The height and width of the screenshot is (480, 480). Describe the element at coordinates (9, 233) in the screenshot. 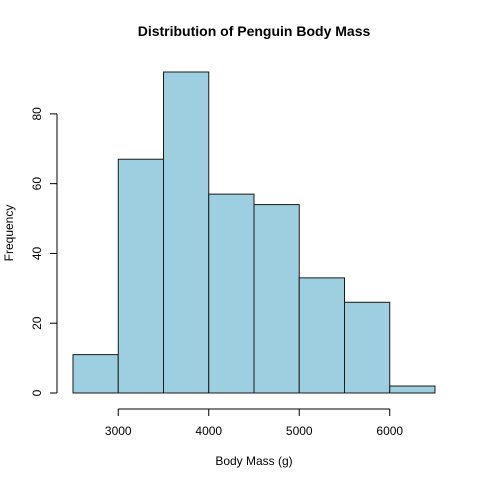

I see `y-axis-label: Frequency` at that location.